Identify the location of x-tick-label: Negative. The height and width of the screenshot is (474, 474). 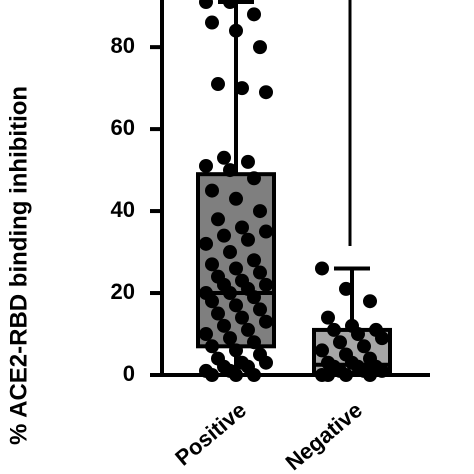
(324, 435).